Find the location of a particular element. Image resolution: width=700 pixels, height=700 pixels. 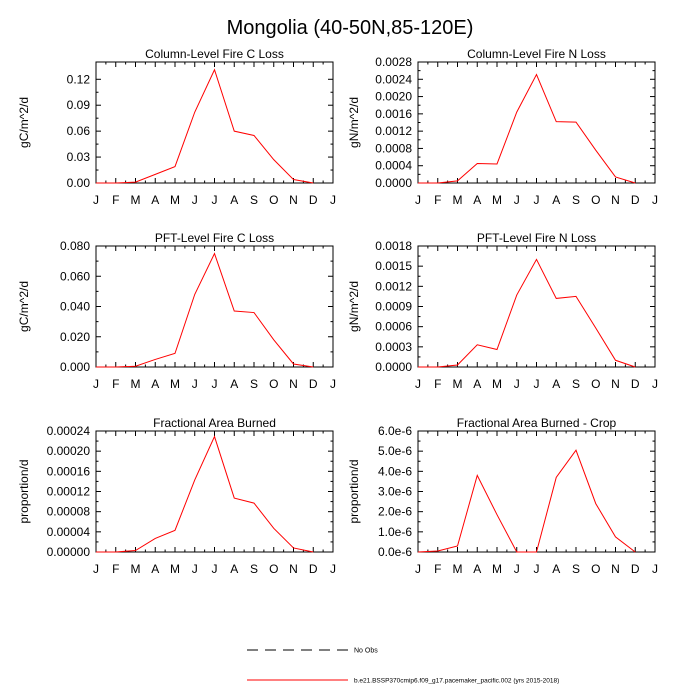

y-tick-label: 0.12 is located at coordinates (79, 79).